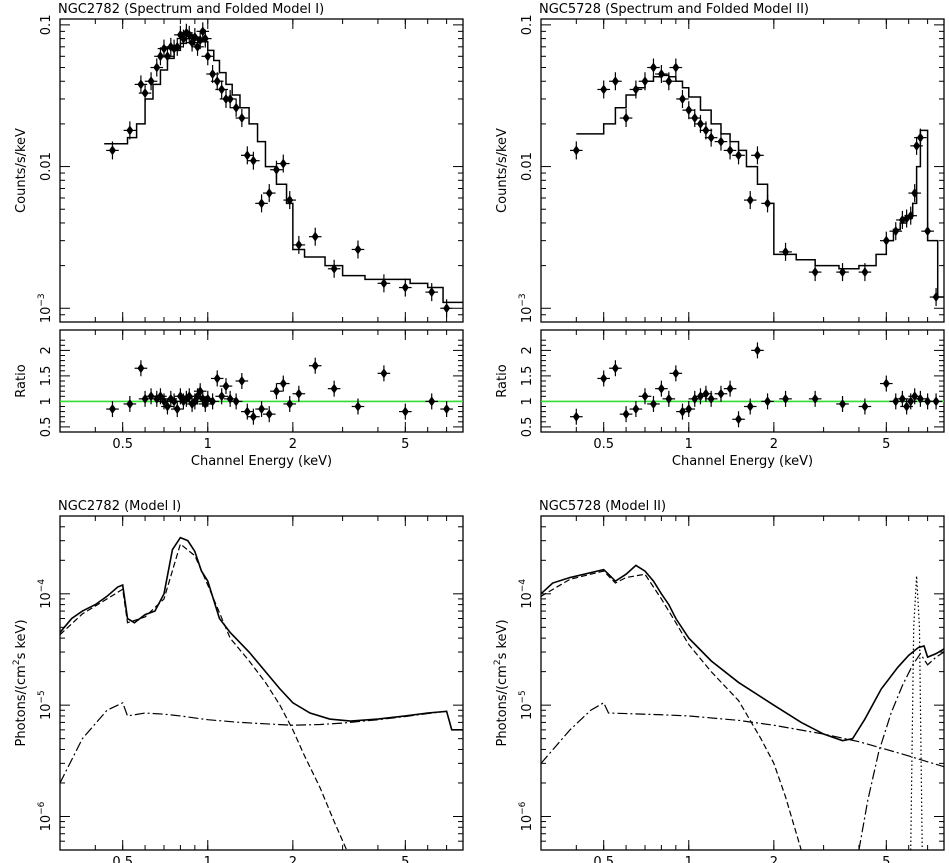 The width and height of the screenshot is (949, 863). I want to click on folded-model-line, so click(760, 186).